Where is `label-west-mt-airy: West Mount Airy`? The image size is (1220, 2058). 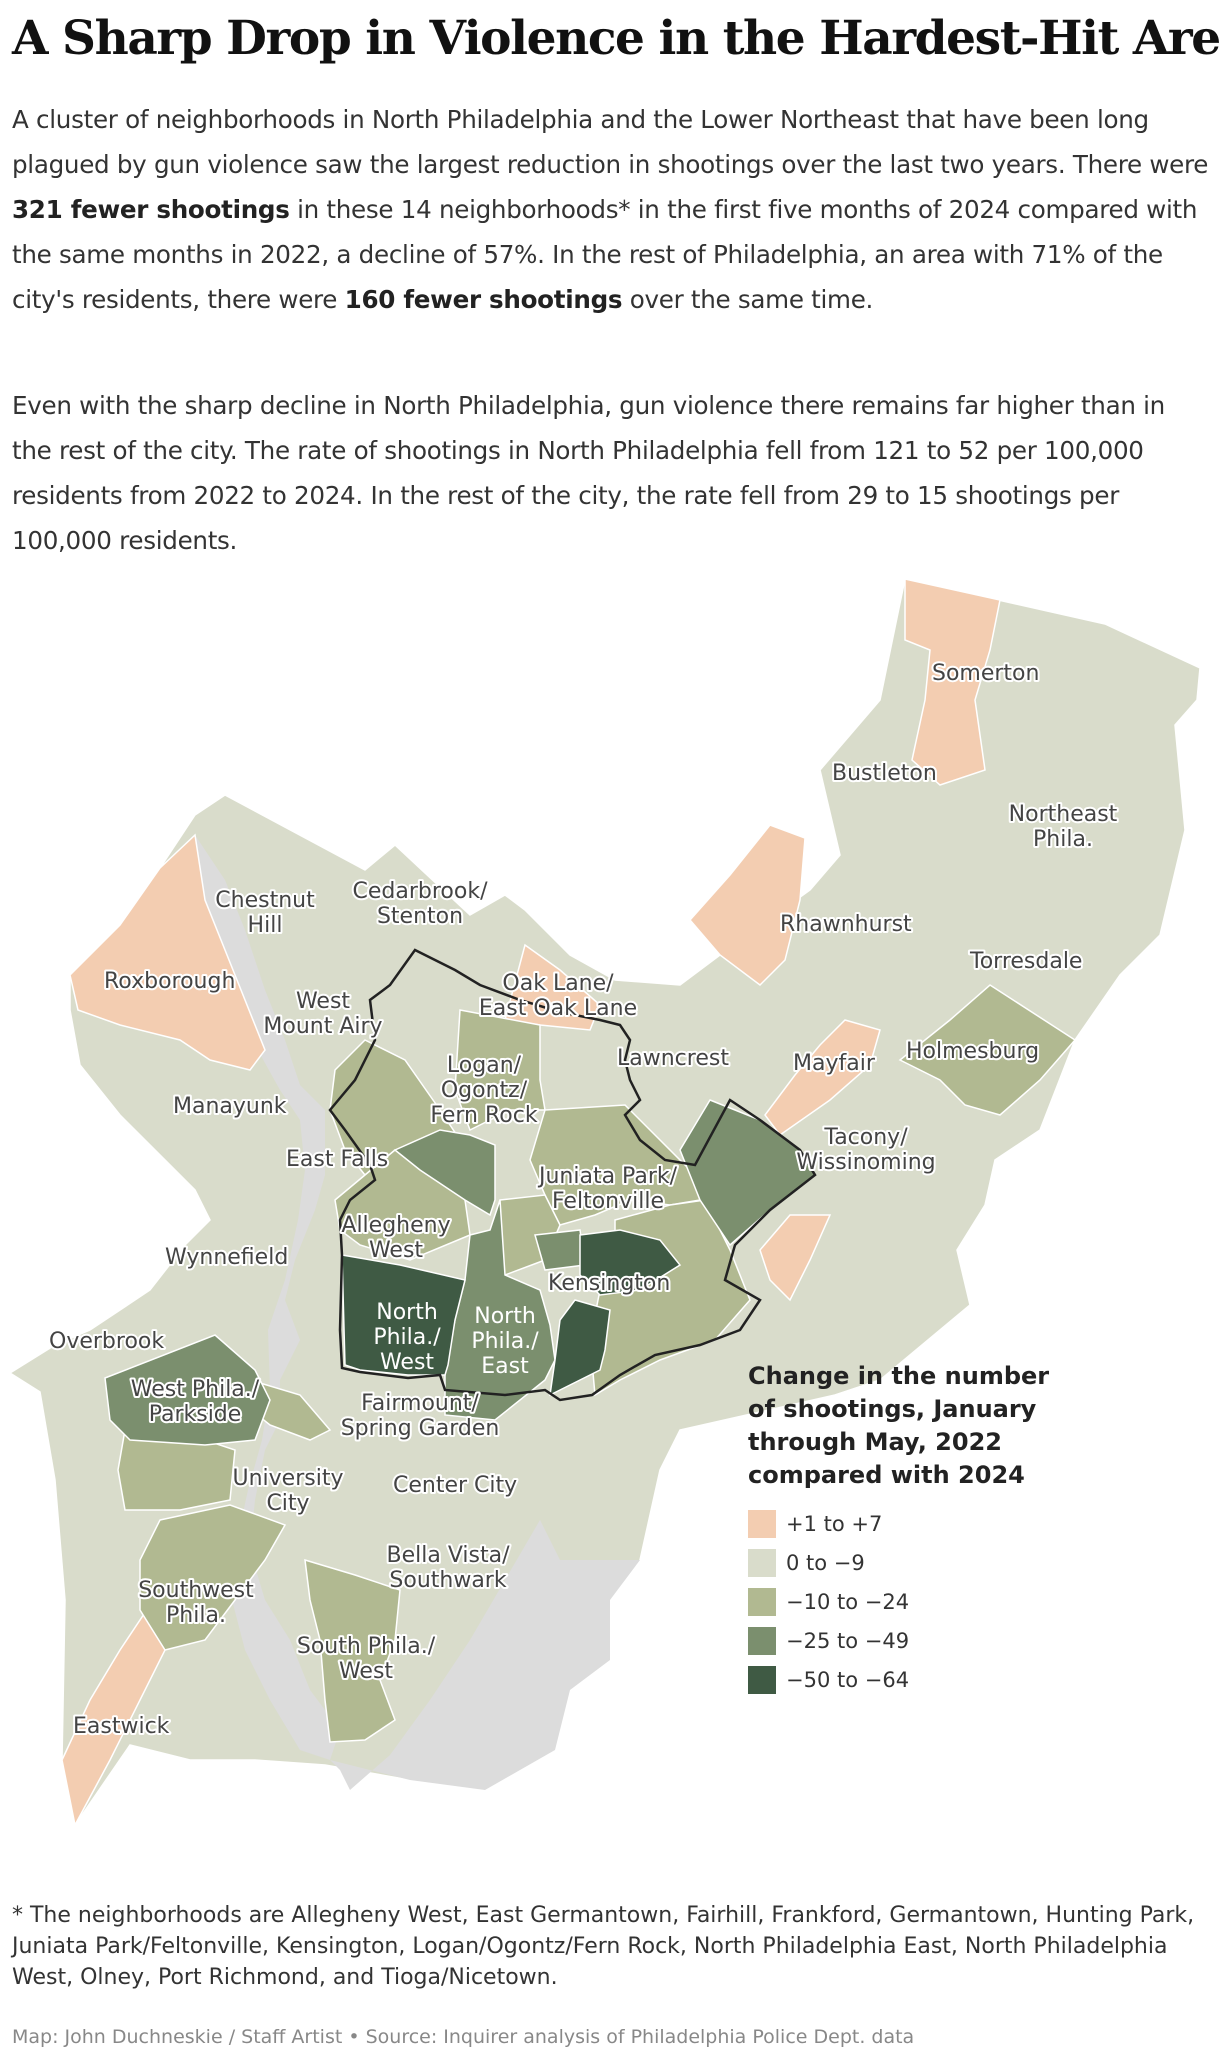
label-west-mt-airy: West Mount Airy is located at coordinates (322, 1014).